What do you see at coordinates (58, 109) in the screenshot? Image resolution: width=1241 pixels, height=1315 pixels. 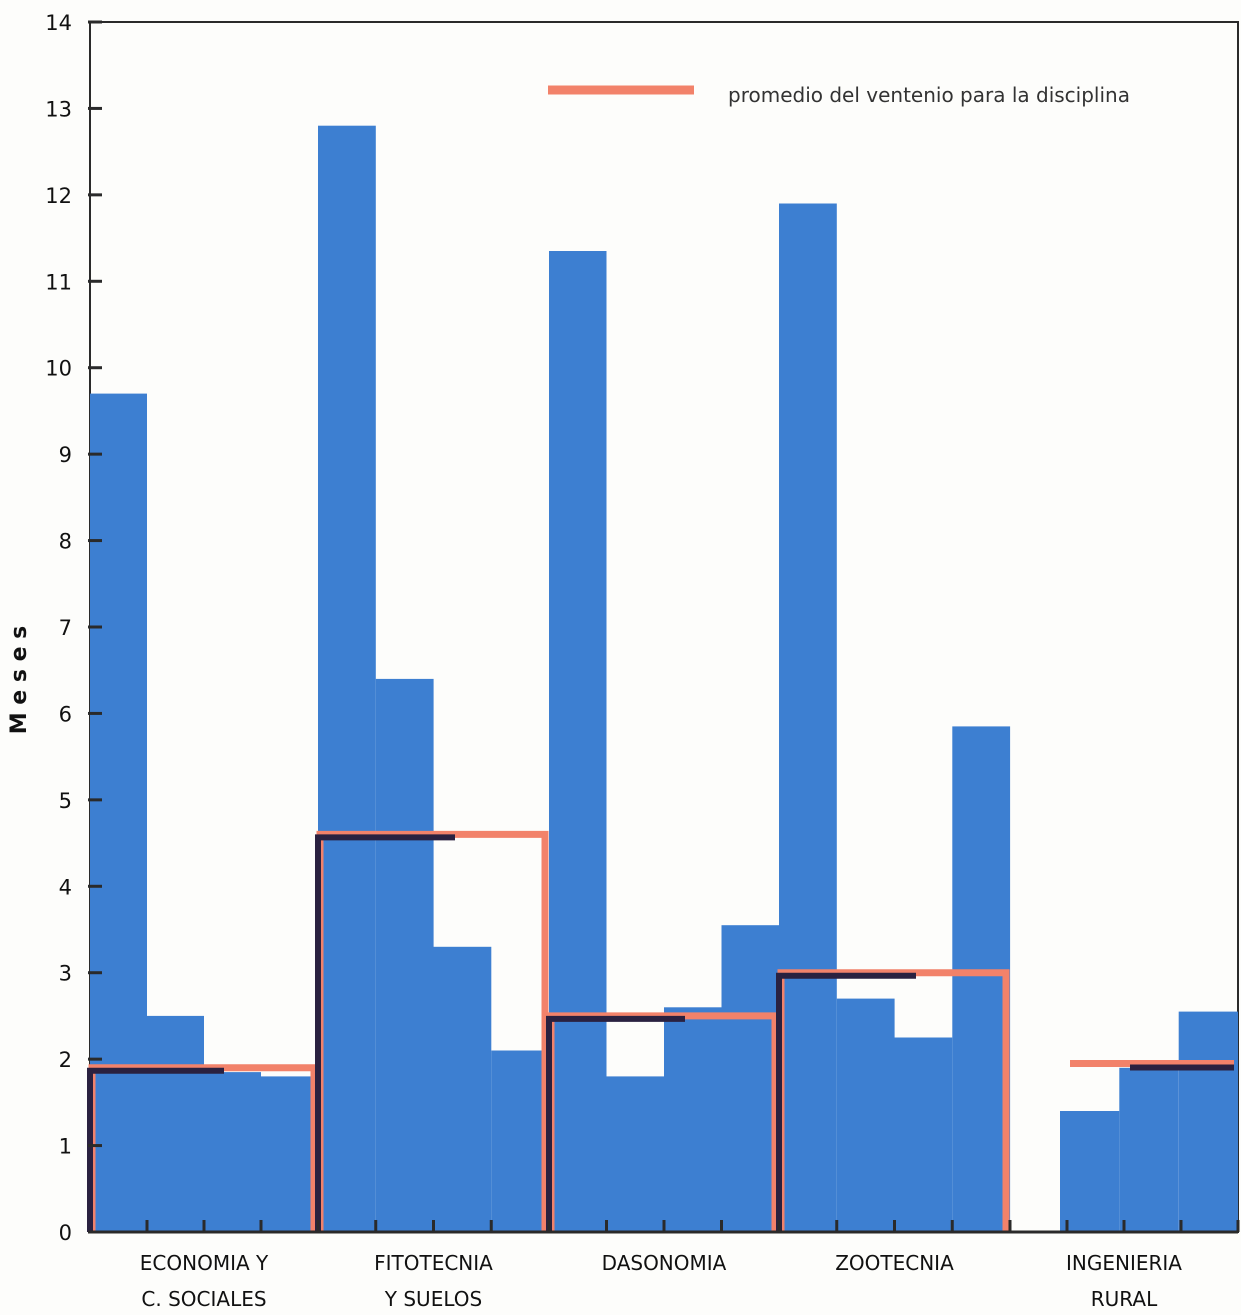 I see `y-tick-label-13: 13` at bounding box center [58, 109].